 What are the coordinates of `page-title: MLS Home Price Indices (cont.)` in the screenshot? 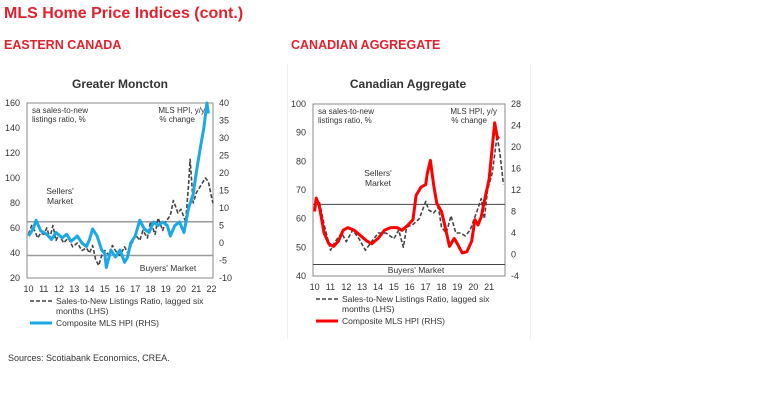 It's located at (124, 13).